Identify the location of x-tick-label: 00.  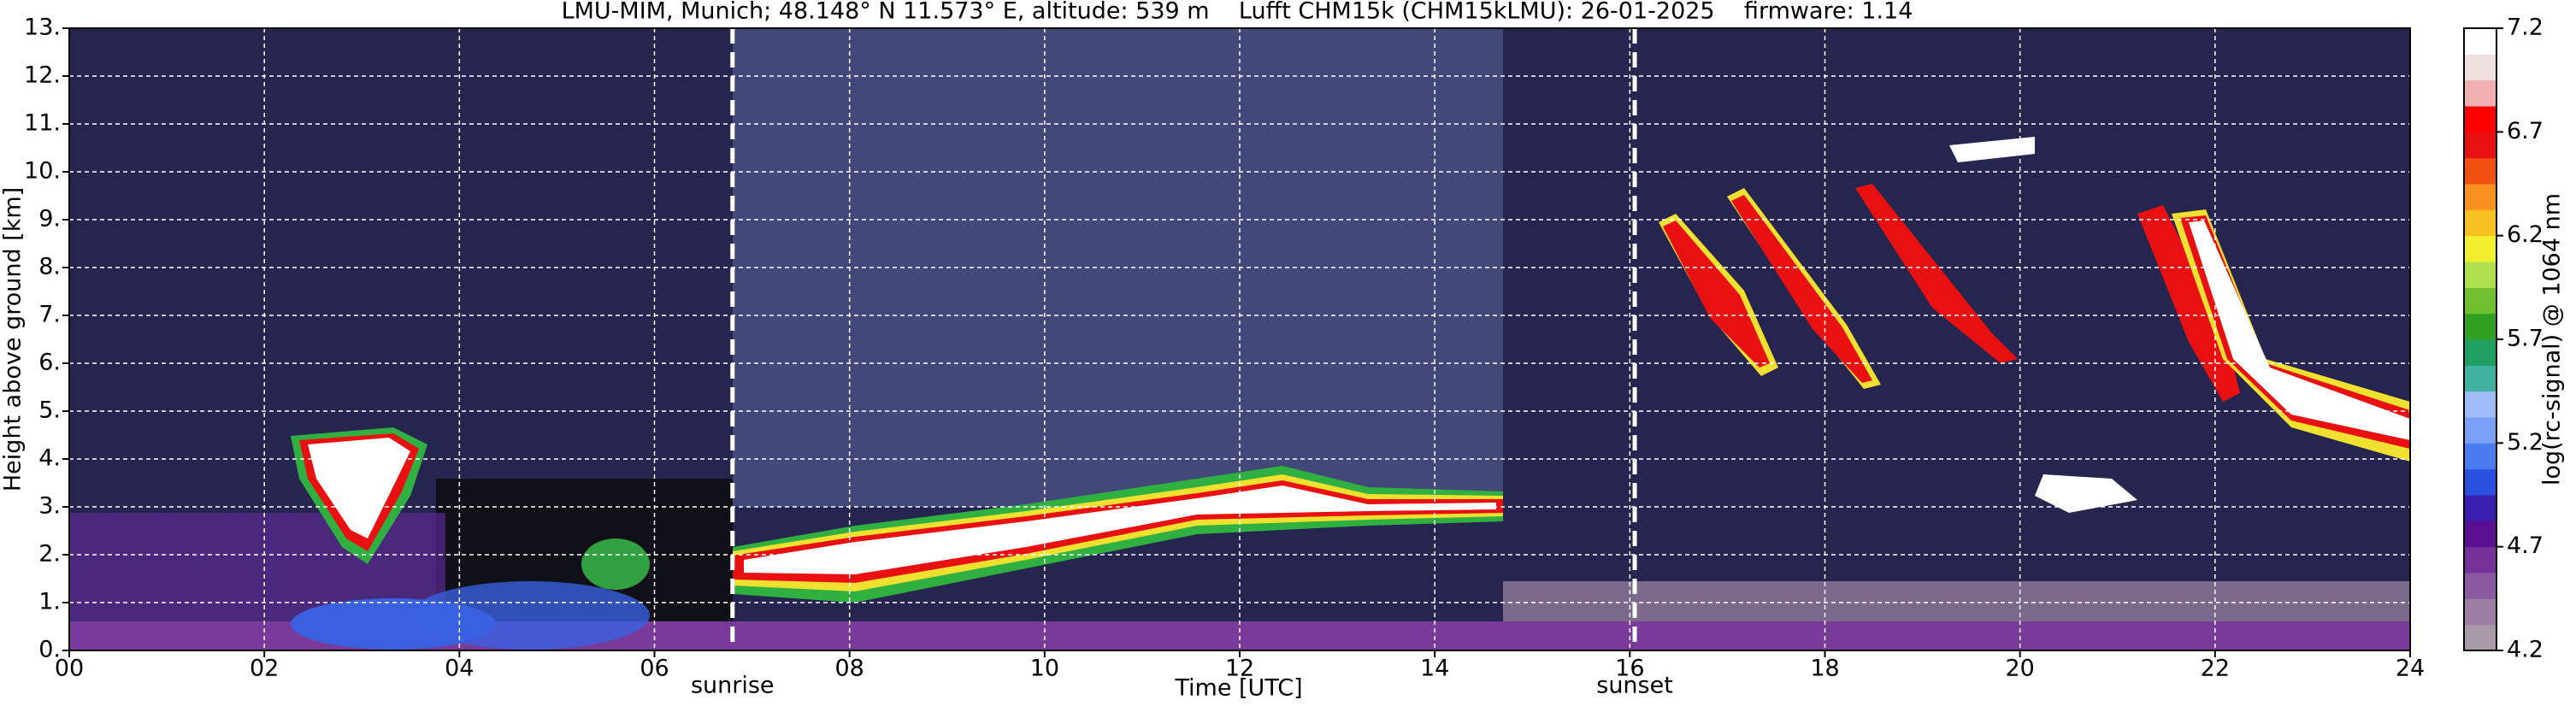
(69, 669).